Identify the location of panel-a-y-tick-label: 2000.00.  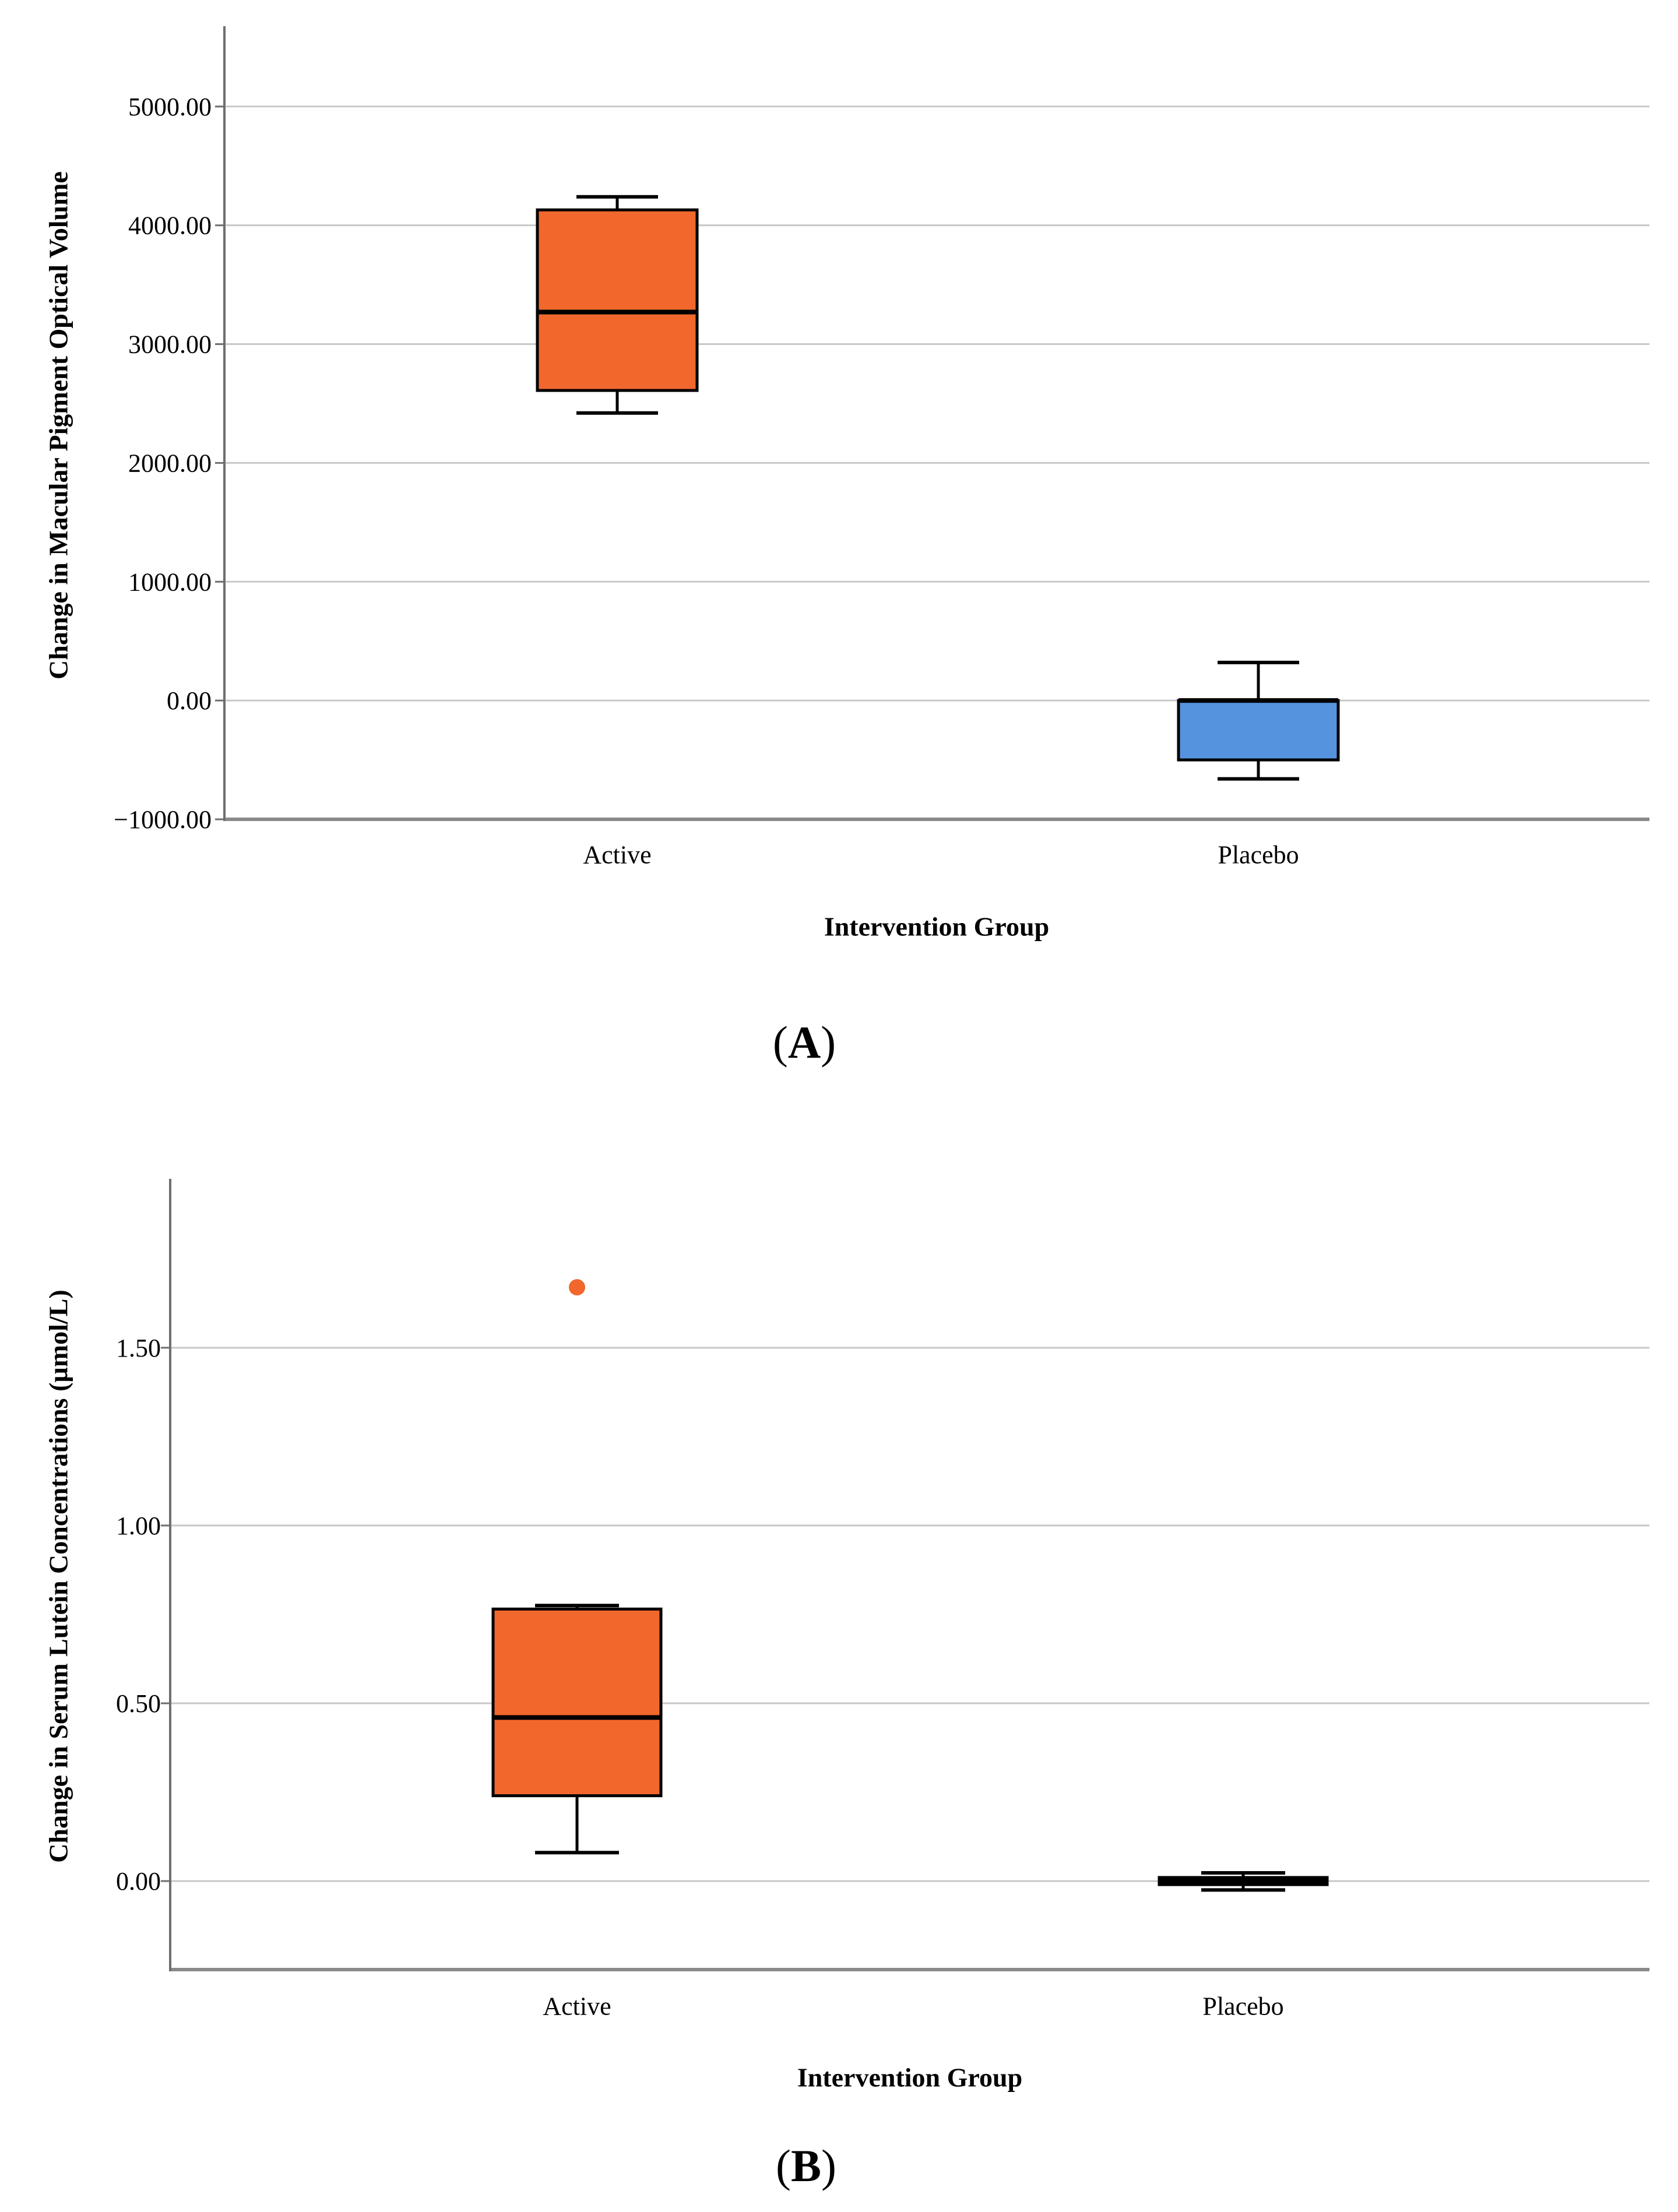
(170, 463).